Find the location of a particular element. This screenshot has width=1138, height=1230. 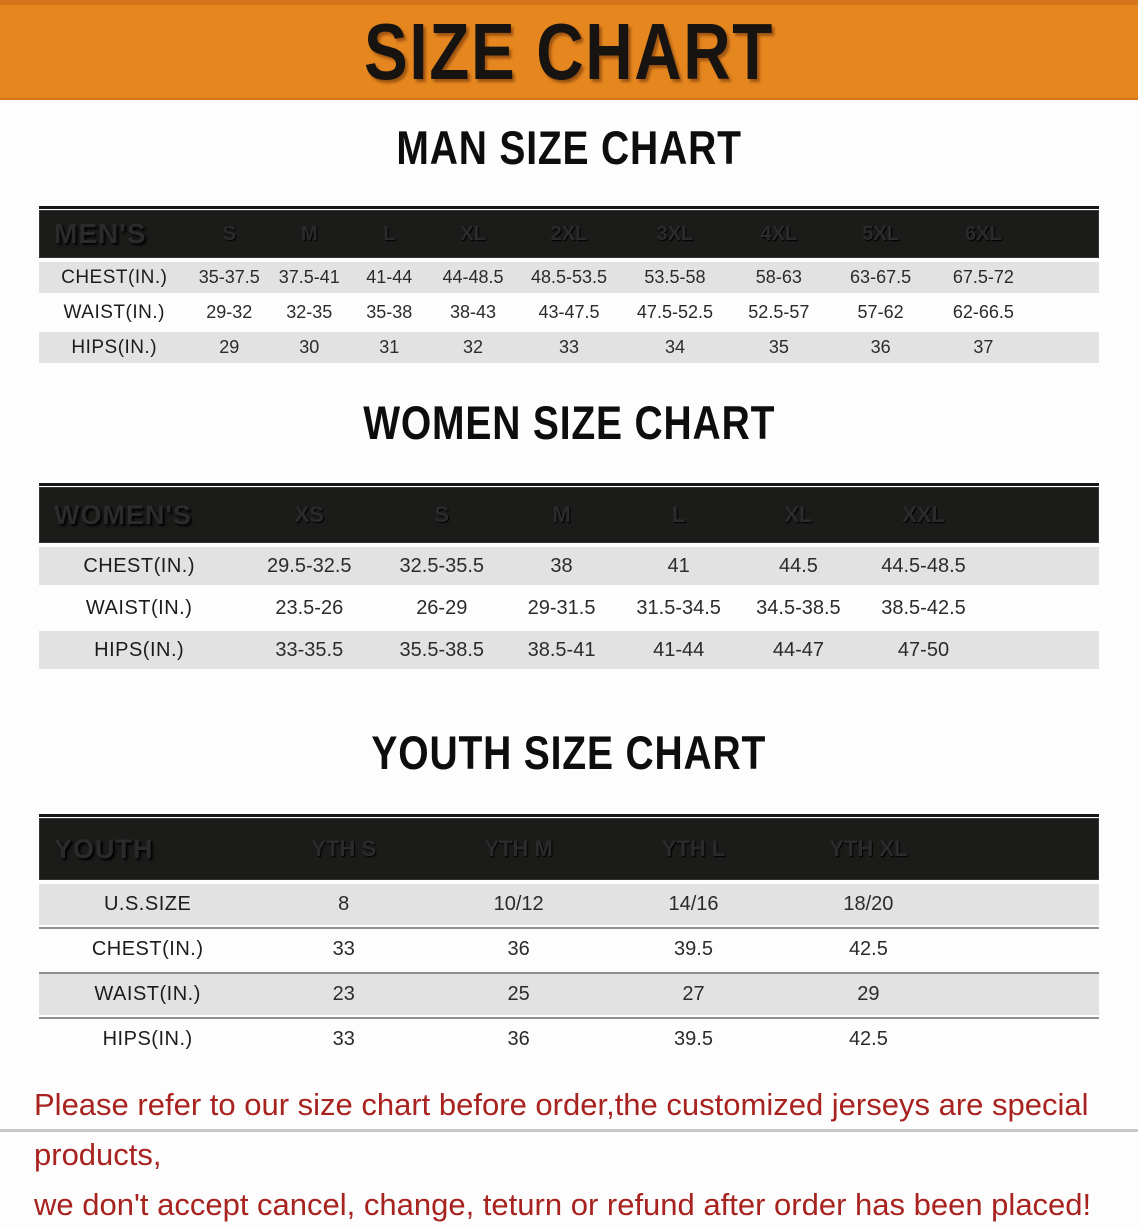

size-value: 35 is located at coordinates (778, 347).